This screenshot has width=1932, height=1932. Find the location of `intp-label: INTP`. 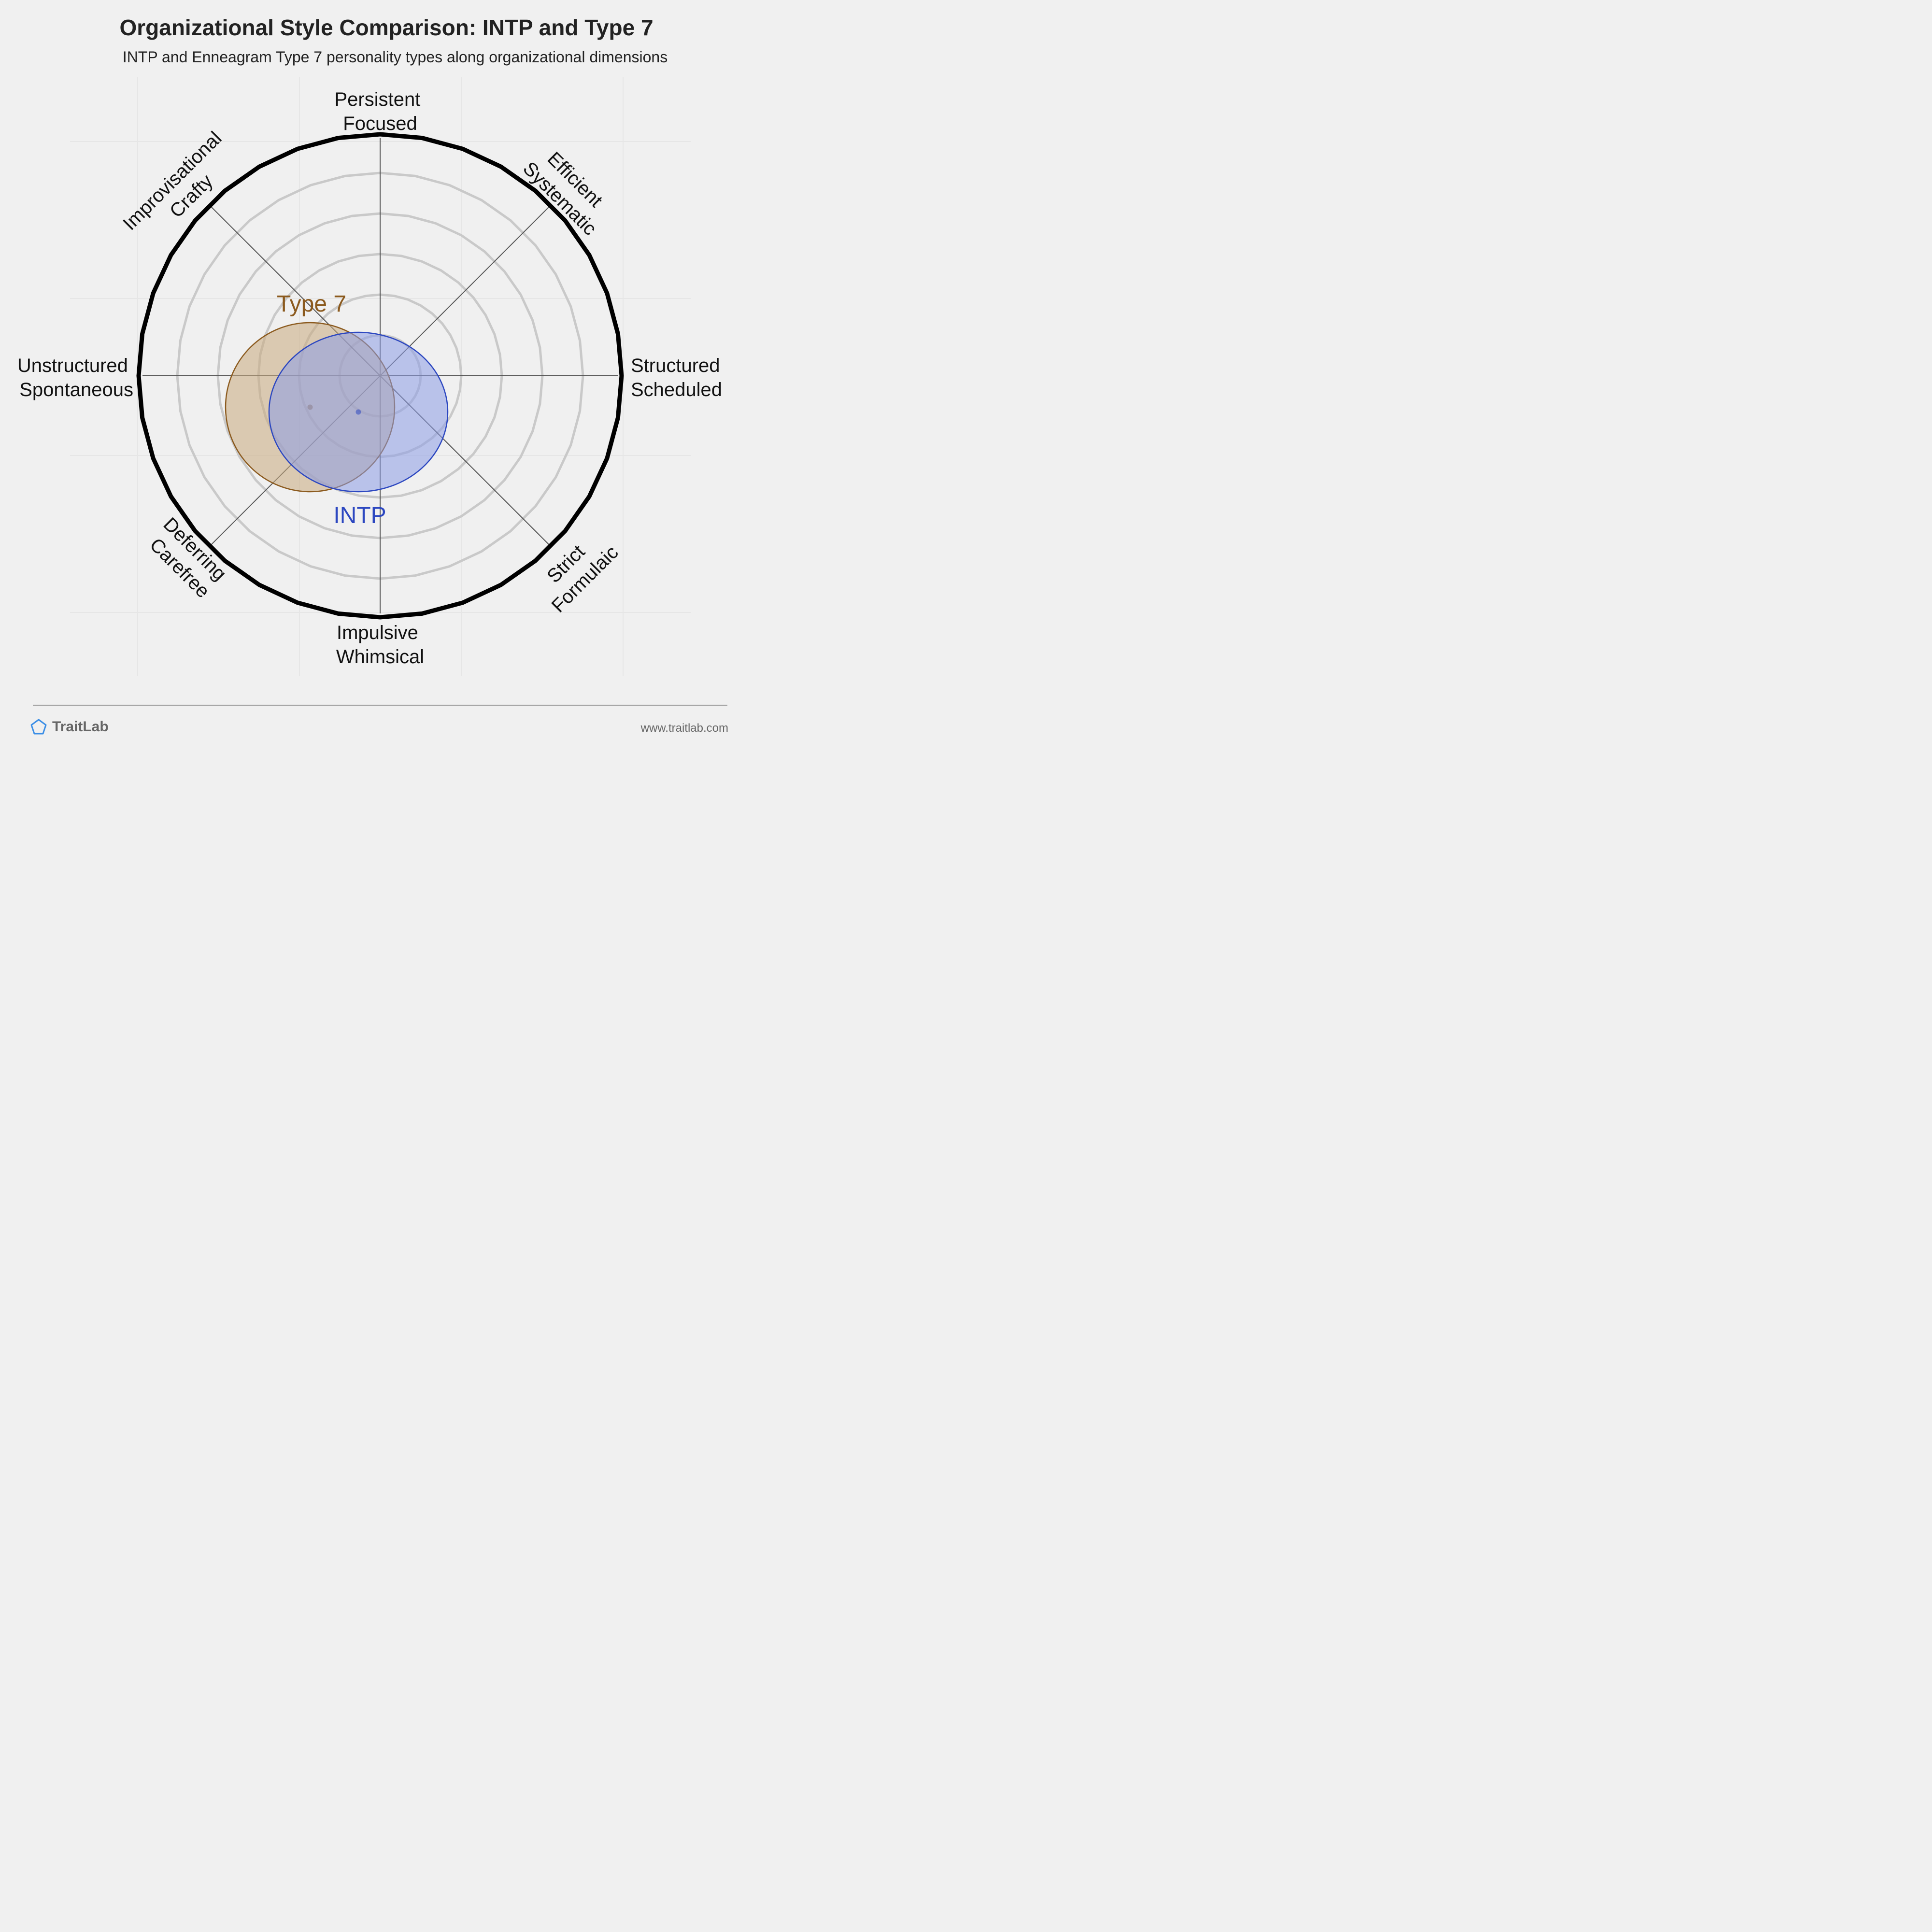

intp-label: INTP is located at coordinates (359, 515).